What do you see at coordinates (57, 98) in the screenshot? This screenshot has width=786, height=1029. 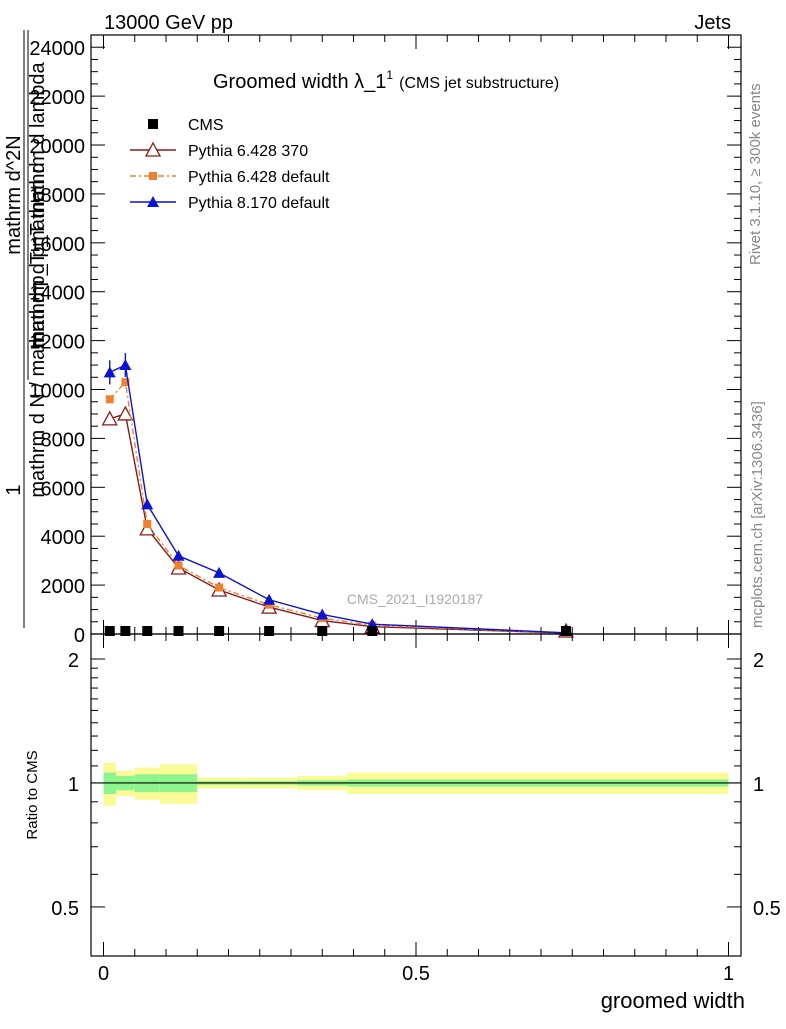 I see `y-tick-label: 22000` at bounding box center [57, 98].